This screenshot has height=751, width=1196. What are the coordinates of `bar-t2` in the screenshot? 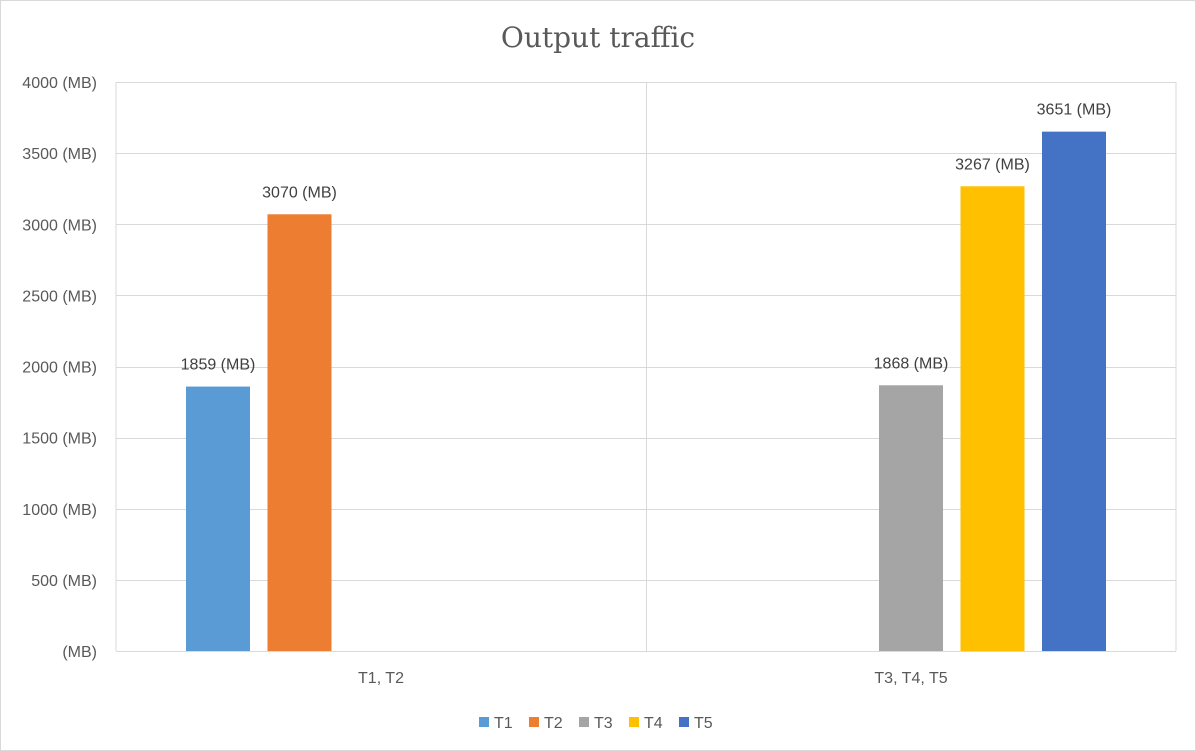 It's located at (299, 433).